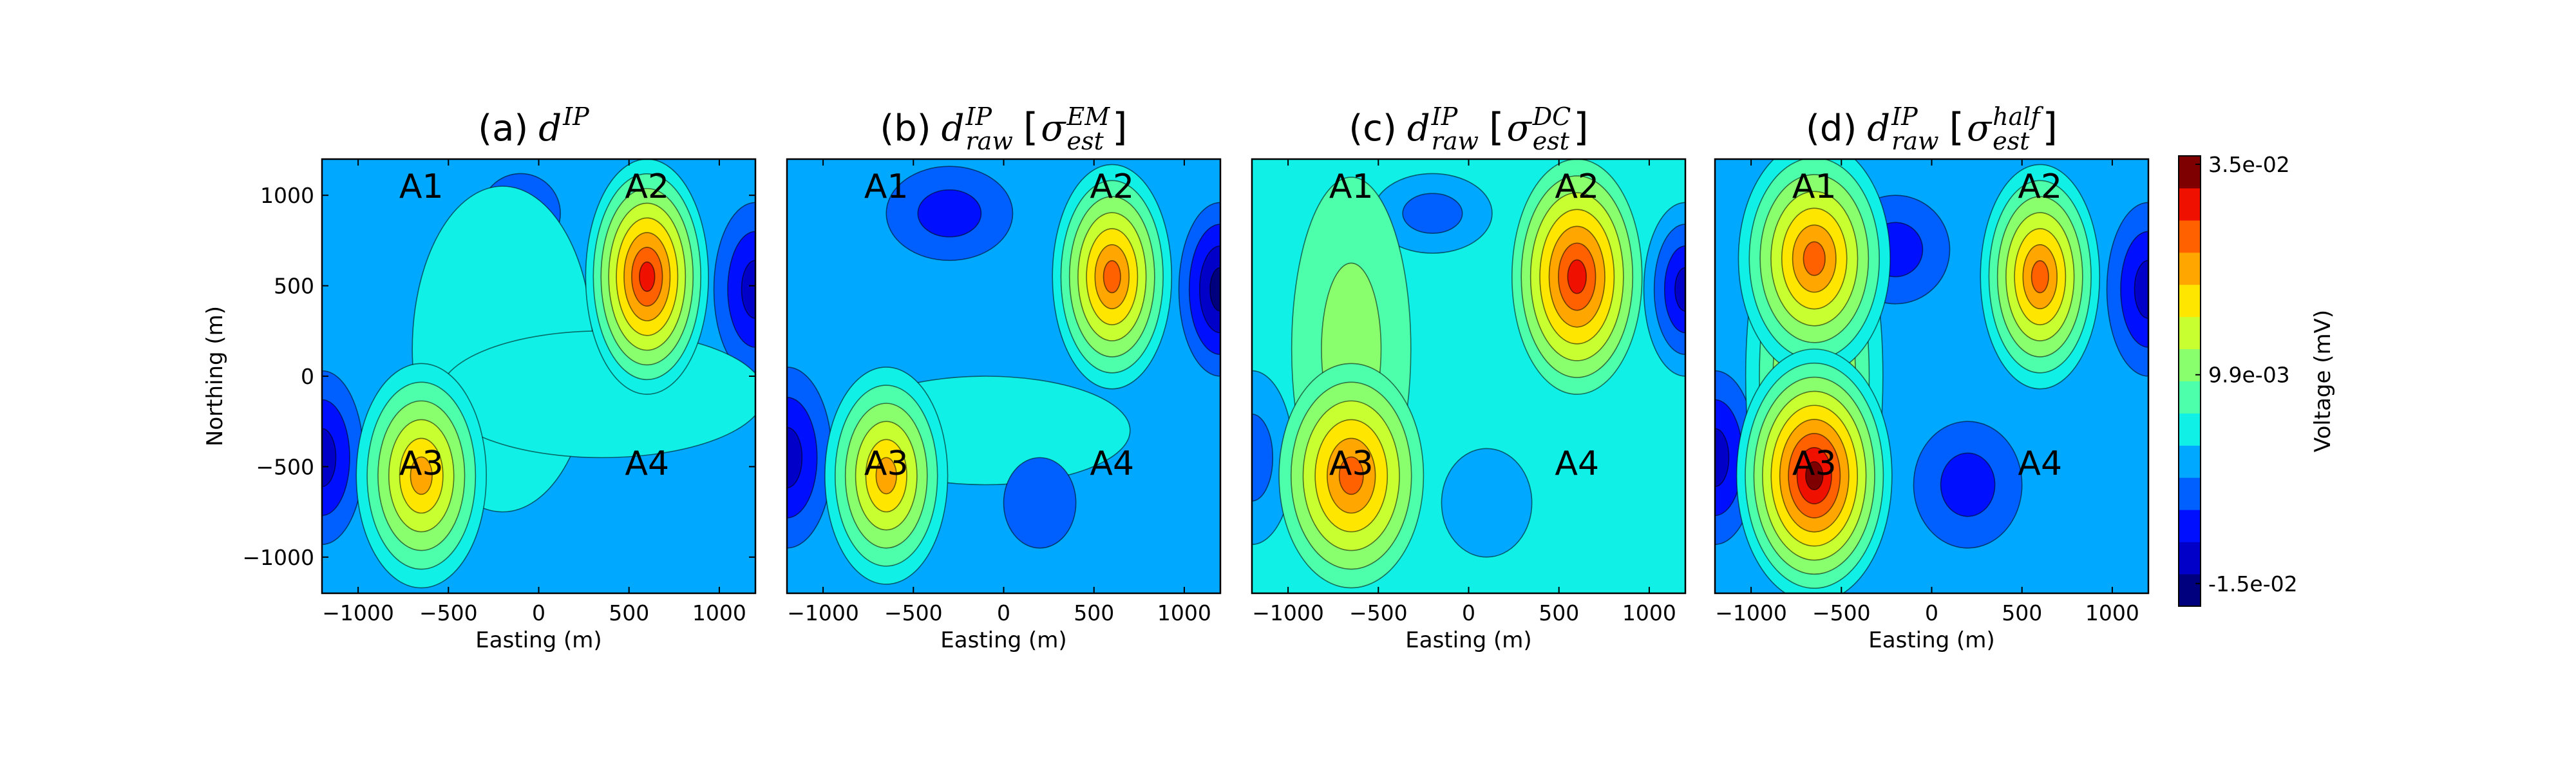 This screenshot has width=2576, height=773. Describe the element at coordinates (294, 286) in the screenshot. I see `y-tick-label: 500` at that location.